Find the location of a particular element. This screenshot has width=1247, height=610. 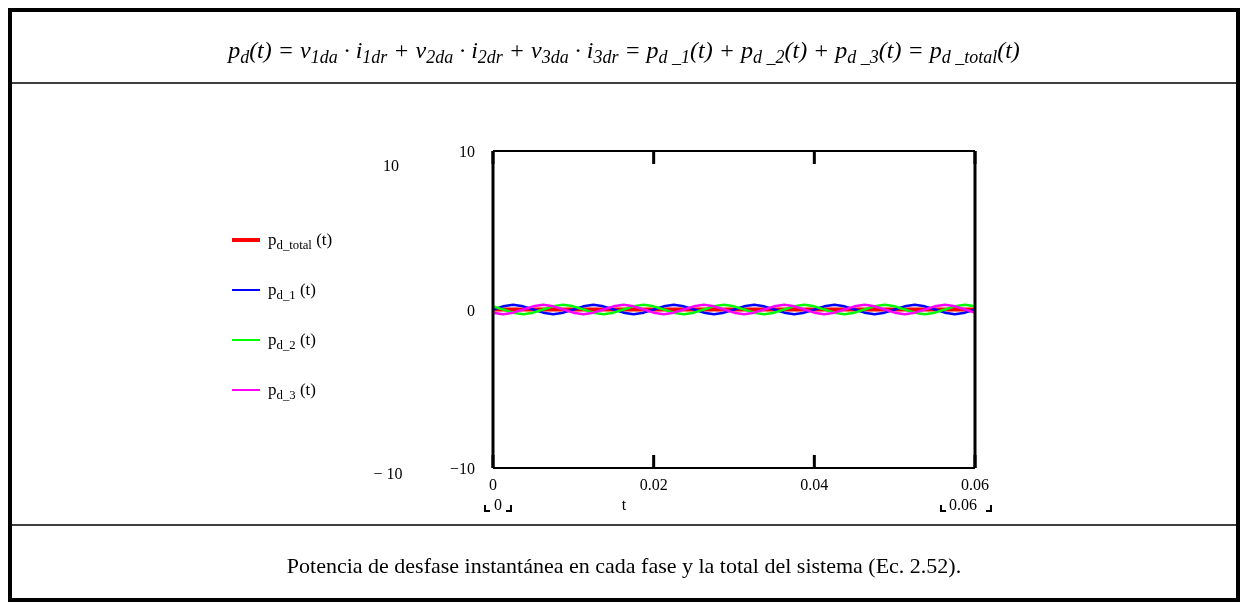

x-tick-label: 0.02 is located at coordinates (653, 484).